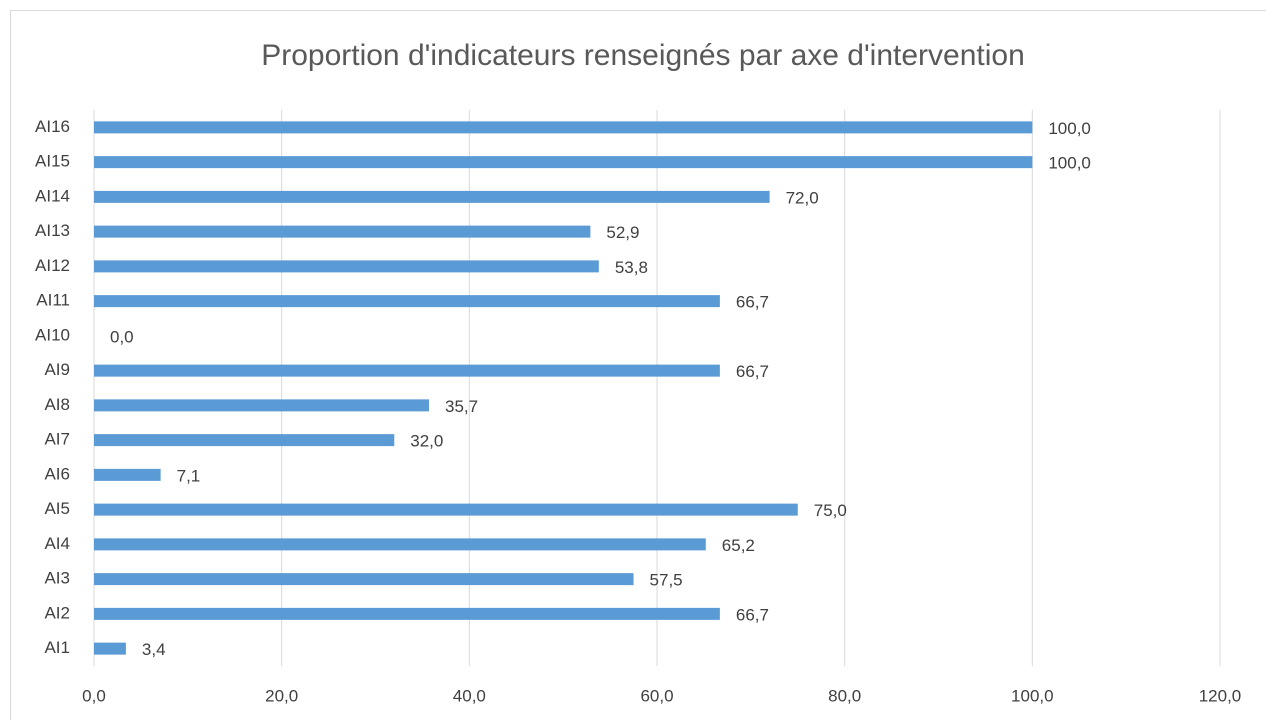 This screenshot has width=1266, height=720. Describe the element at coordinates (426, 441) in the screenshot. I see `data-label: 32,0` at that location.